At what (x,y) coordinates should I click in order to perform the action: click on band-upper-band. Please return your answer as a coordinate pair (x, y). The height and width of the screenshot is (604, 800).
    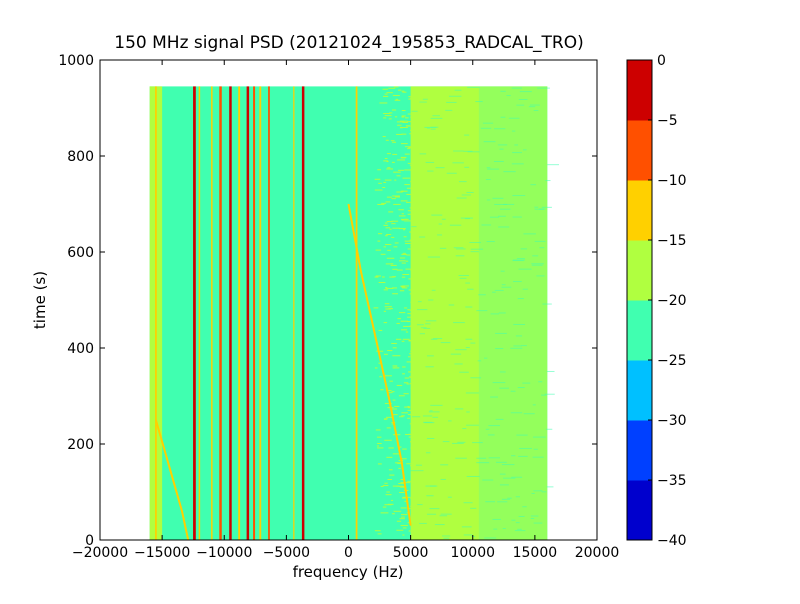
    Looking at the image, I should click on (444, 313).